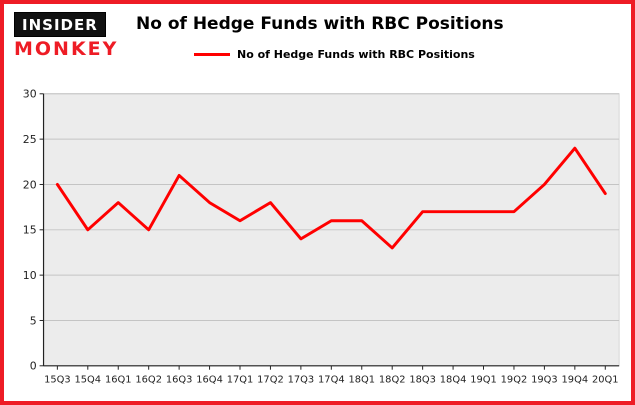  I want to click on insider-monkey-logo: INSIDER MONKEY, so click(68, 36).